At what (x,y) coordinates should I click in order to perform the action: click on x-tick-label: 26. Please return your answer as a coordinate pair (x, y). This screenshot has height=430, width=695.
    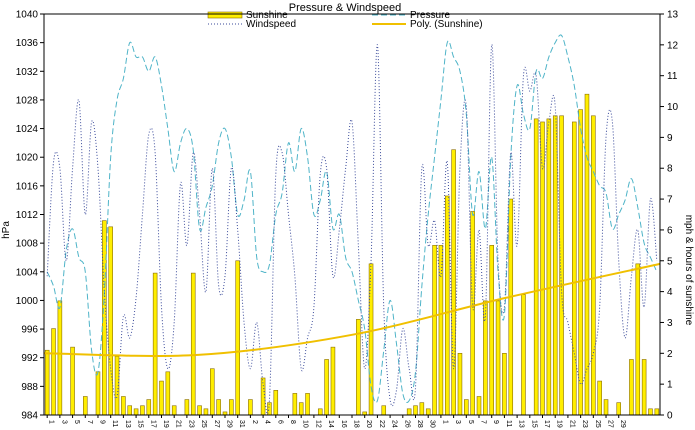
    Looking at the image, I should click on (406, 424).